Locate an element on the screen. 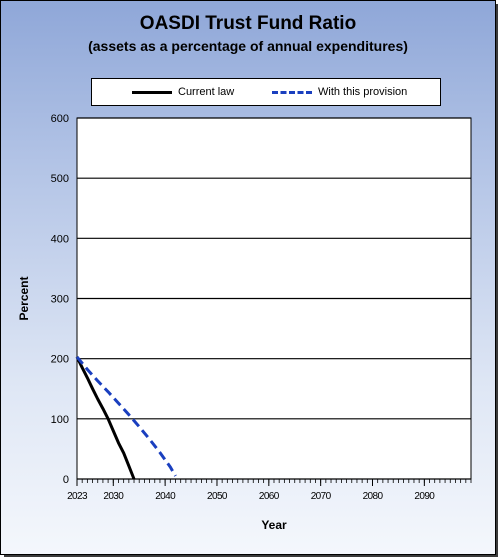 Image resolution: width=498 pixels, height=557 pixels. x-tick-label: 2060 is located at coordinates (269, 496).